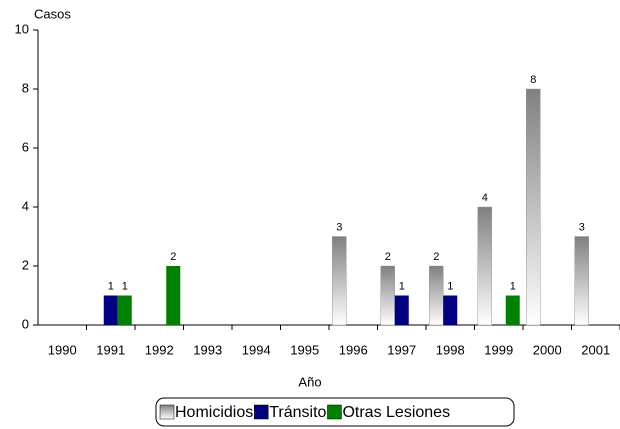 The image size is (620, 429). What do you see at coordinates (159, 349) in the screenshot?
I see `x-tick-label: 1992` at bounding box center [159, 349].